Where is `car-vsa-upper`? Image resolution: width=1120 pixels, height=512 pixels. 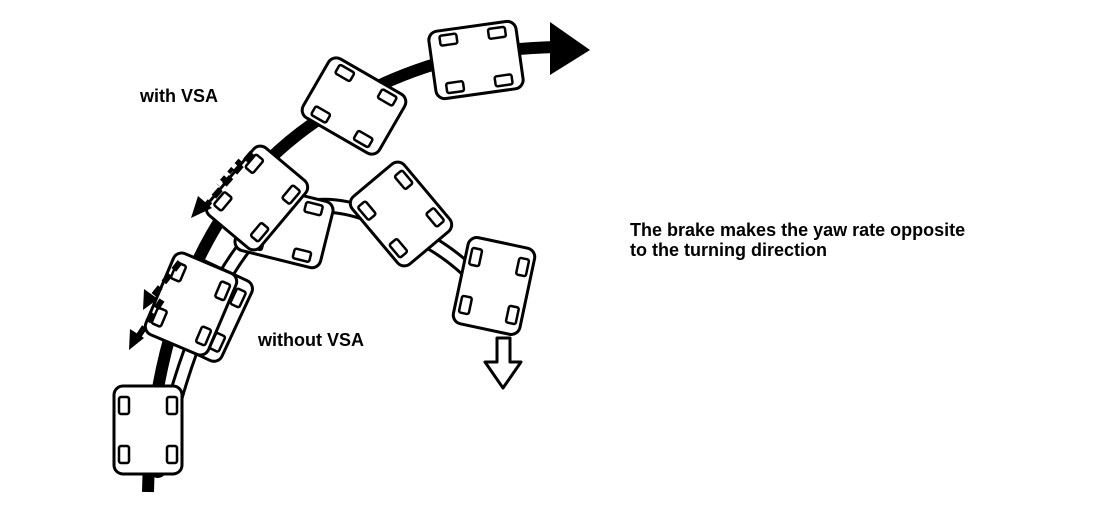 car-vsa-upper is located at coordinates (354, 106).